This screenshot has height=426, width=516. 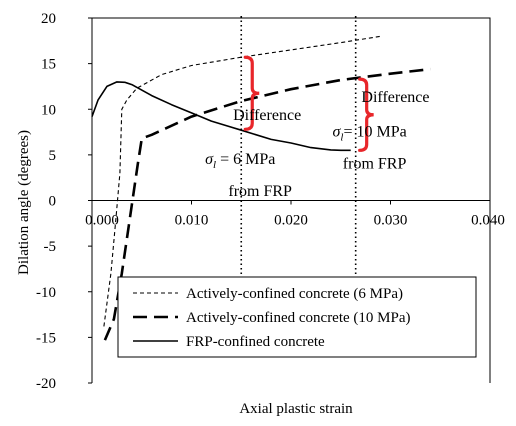 I want to click on legend-label-1: Actively-confined concrete (6 MPa), so click(x=294, y=294).